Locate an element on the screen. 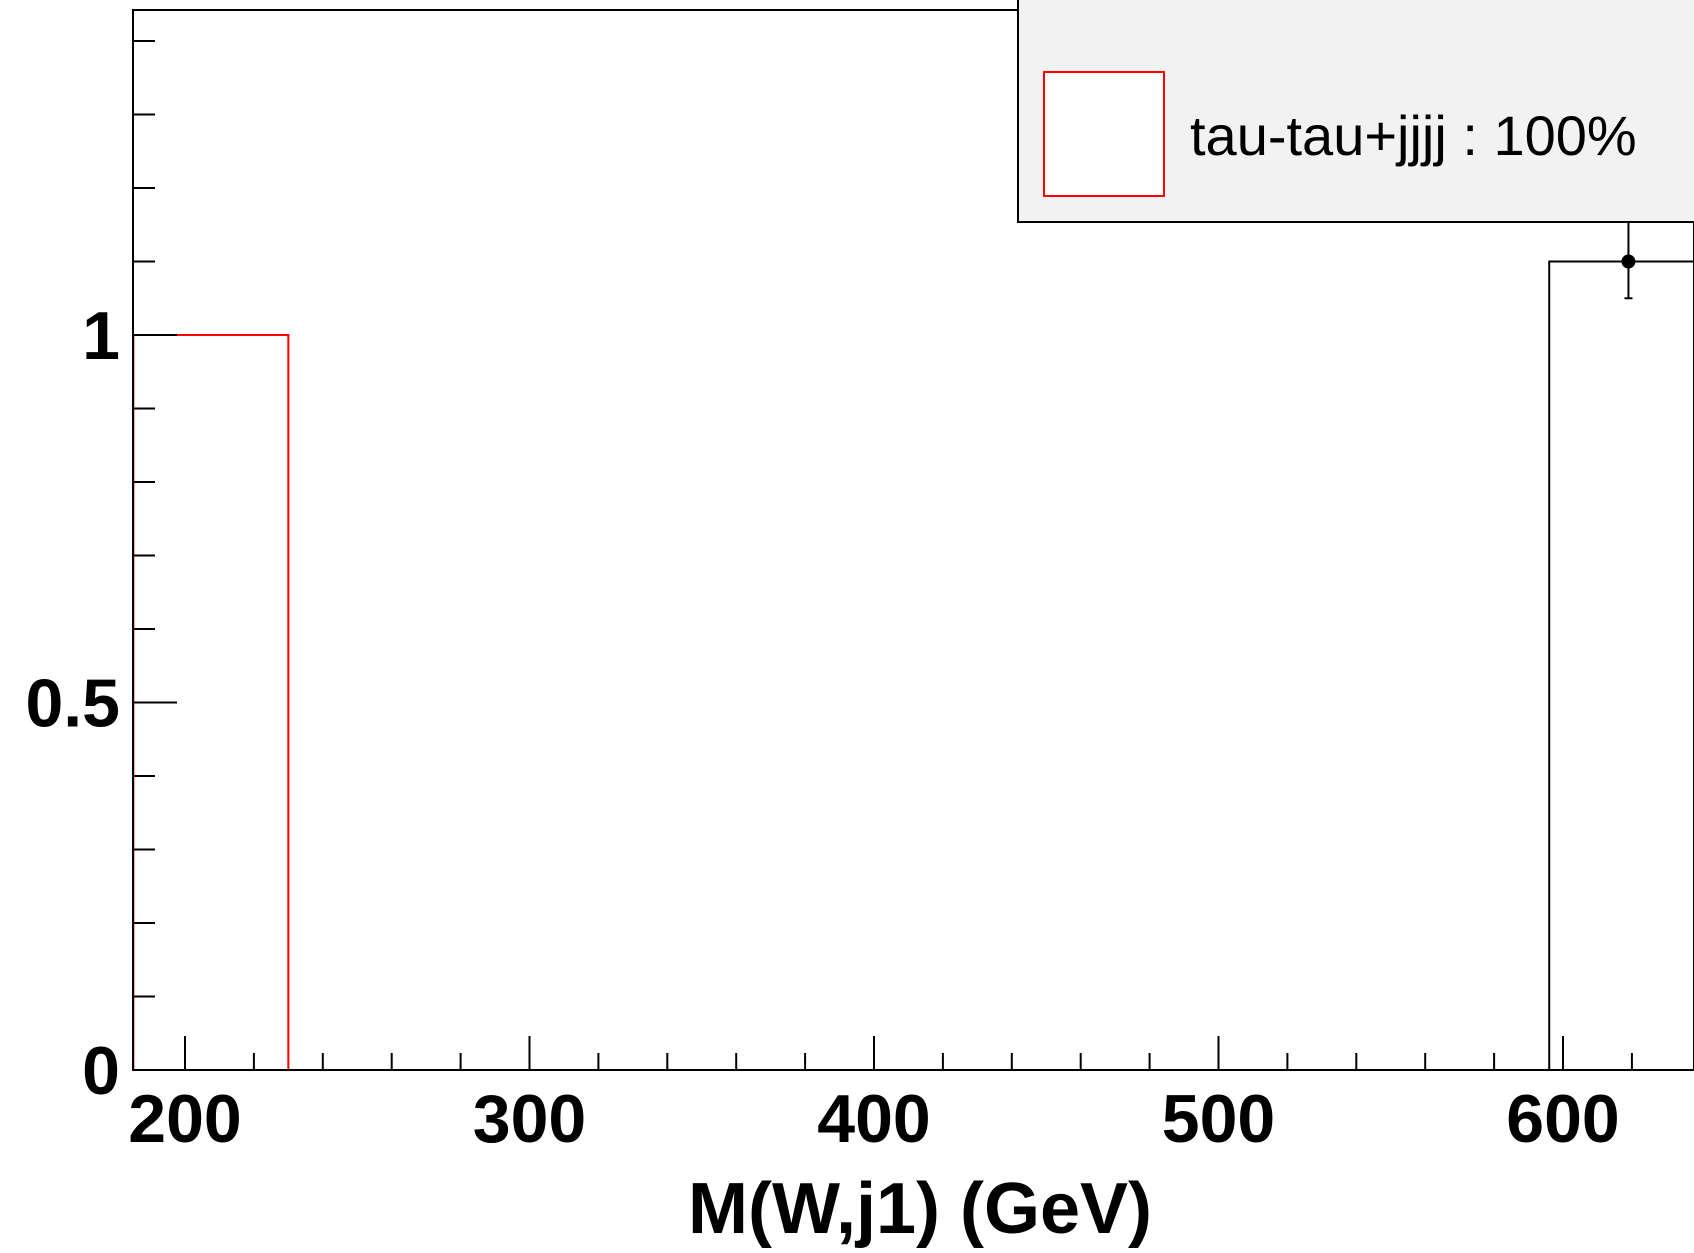 The width and height of the screenshot is (1694, 1253). x-tick-labels: 200 300 400 500 600 is located at coordinates (873, 1119).